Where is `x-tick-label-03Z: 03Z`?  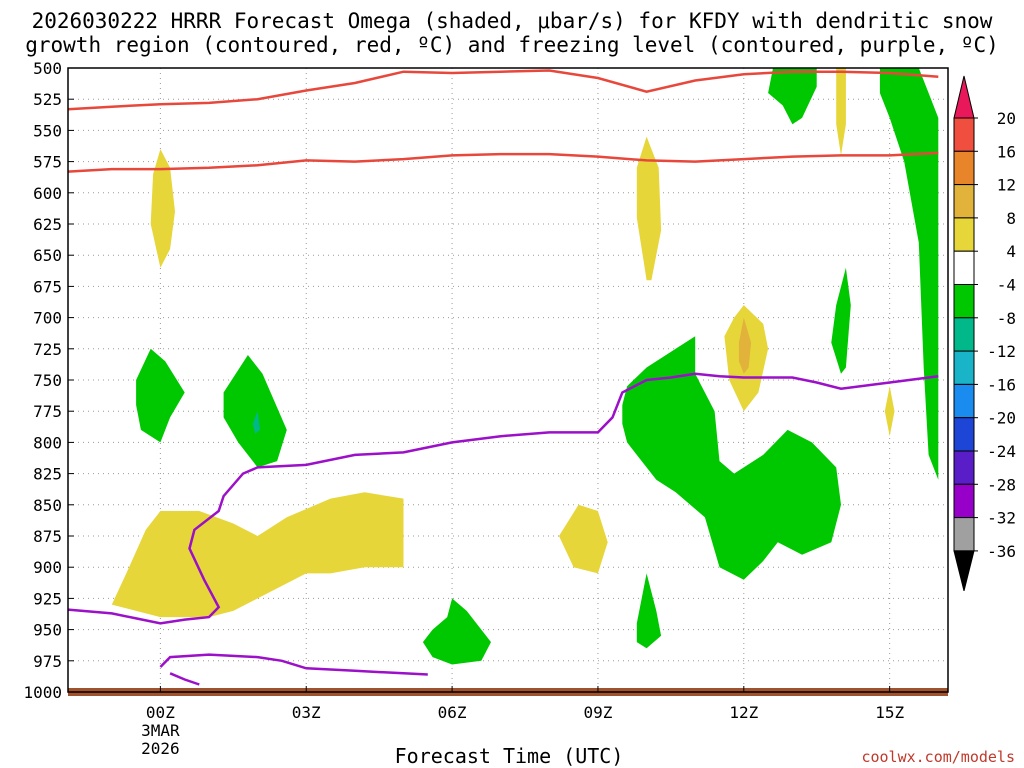 x-tick-label-03Z: 03Z is located at coordinates (306, 712).